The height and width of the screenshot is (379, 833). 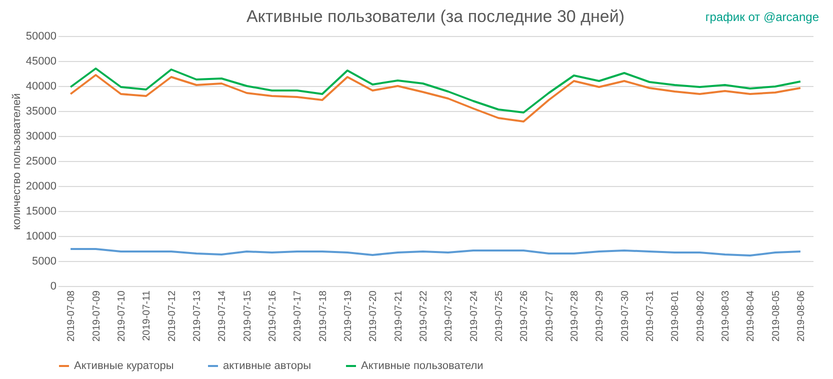 I want to click on x-tick-label: 2019-07-20, so click(x=374, y=316).